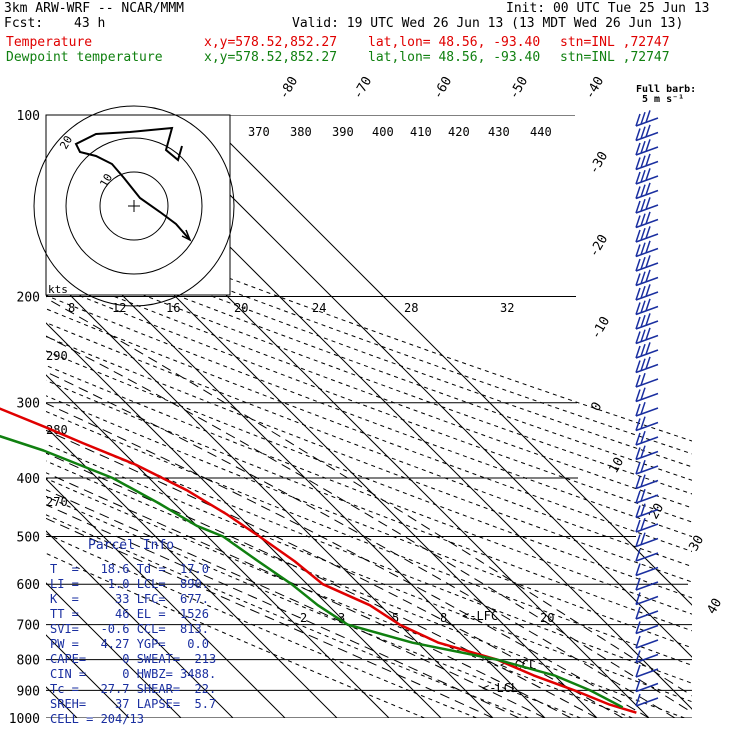  What do you see at coordinates (28, 404) in the screenshot?
I see `pressure-label-300: 300` at bounding box center [28, 404].